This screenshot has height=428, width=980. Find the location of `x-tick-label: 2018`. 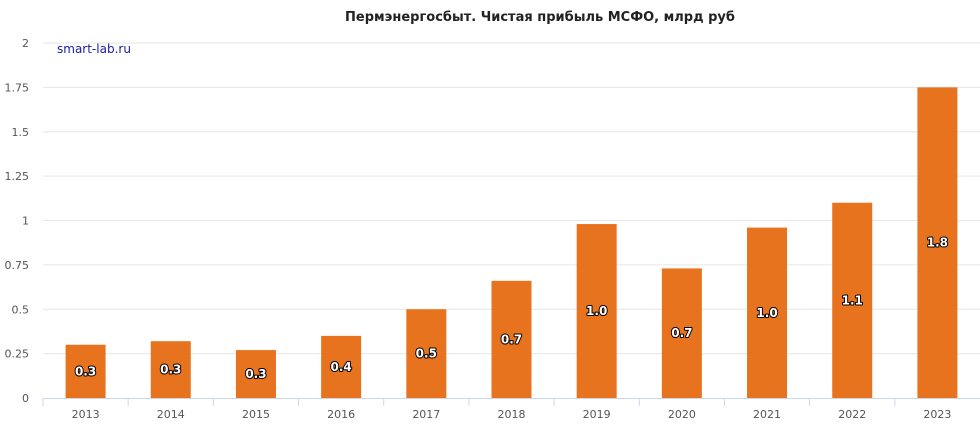

x-tick-label: 2018 is located at coordinates (512, 414).